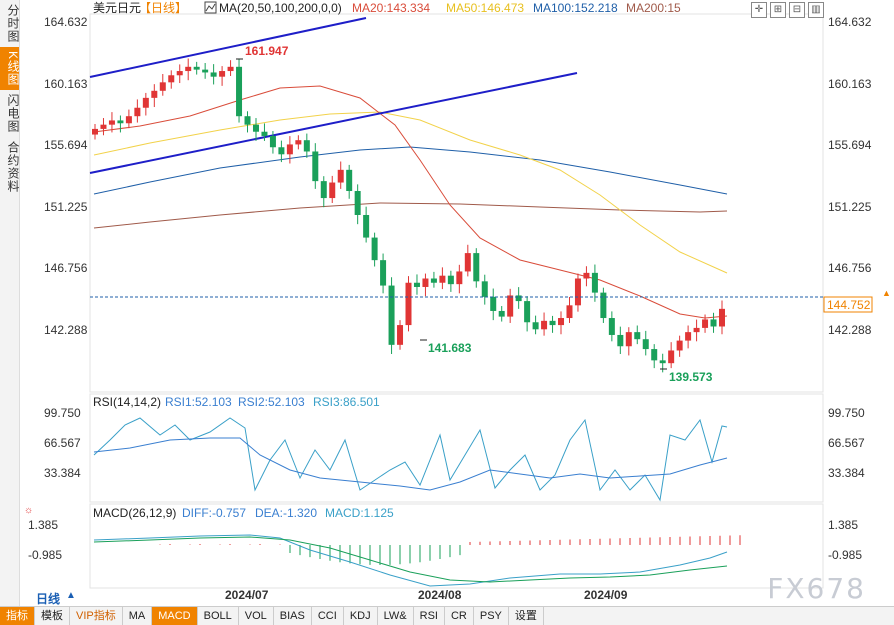 The width and height of the screenshot is (894, 625). Describe the element at coordinates (816, 10) in the screenshot. I see `layout-icon: ▥` at that location.